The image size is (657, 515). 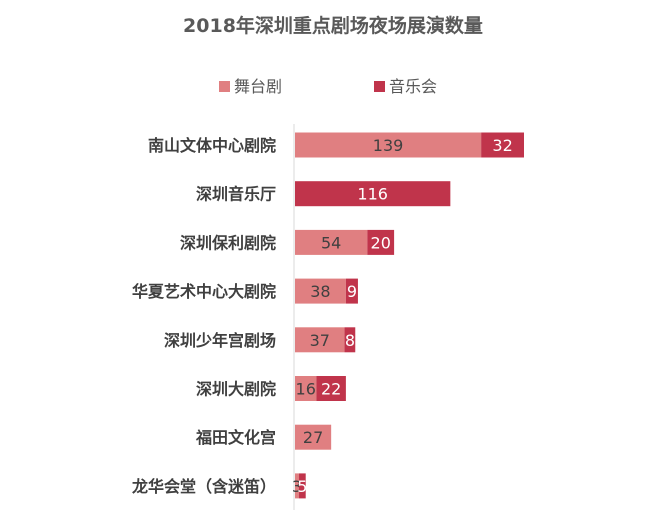 What do you see at coordinates (235, 437) in the screenshot?
I see `category-label-row-7: 福田文化宫` at bounding box center [235, 437].